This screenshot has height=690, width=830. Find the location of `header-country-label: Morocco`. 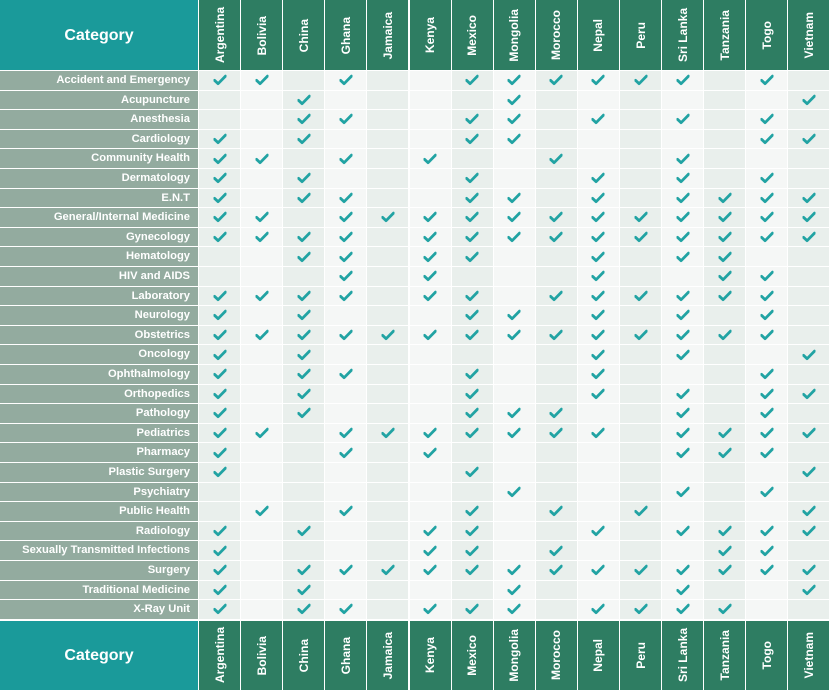

header-country-label: Morocco is located at coordinates (556, 35).